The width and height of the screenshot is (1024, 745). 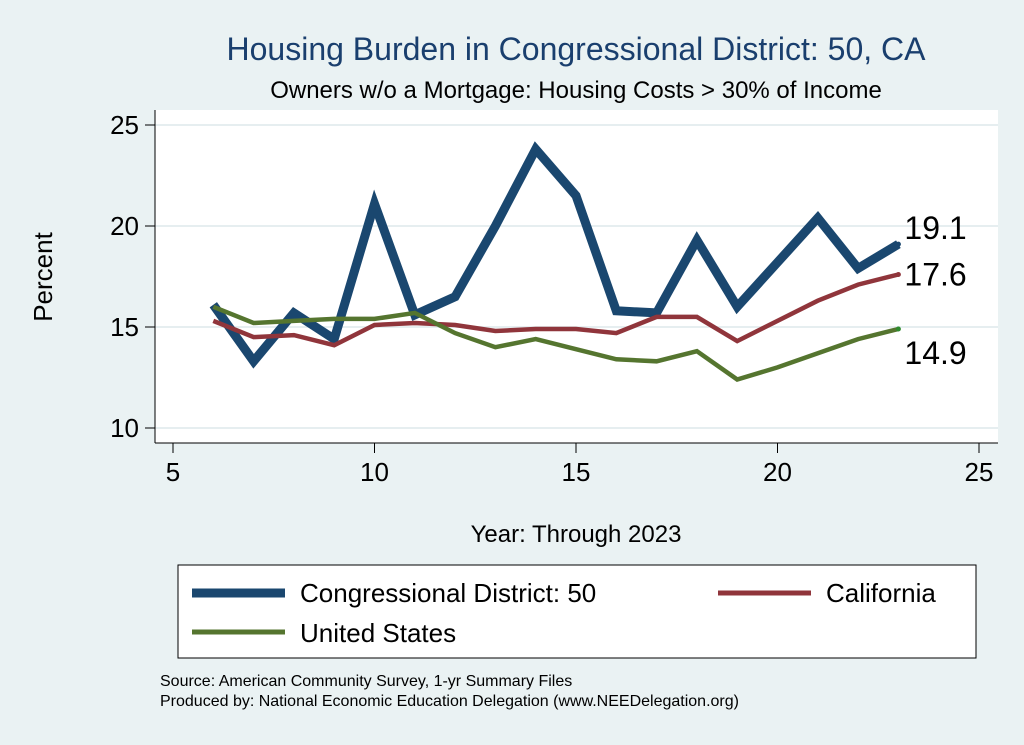 I want to click on y-tick-label-20: 20, so click(x=124, y=226).